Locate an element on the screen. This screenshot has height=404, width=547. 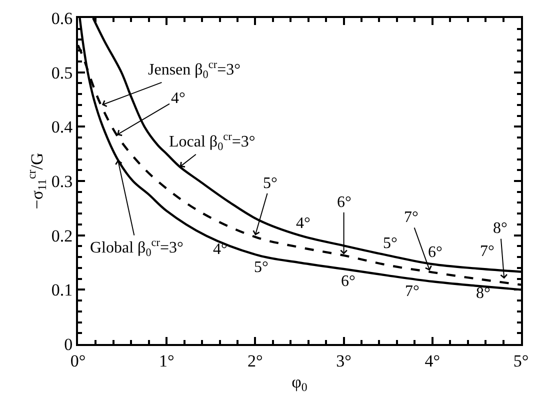
x-tick-label: 4° is located at coordinates (432, 360).